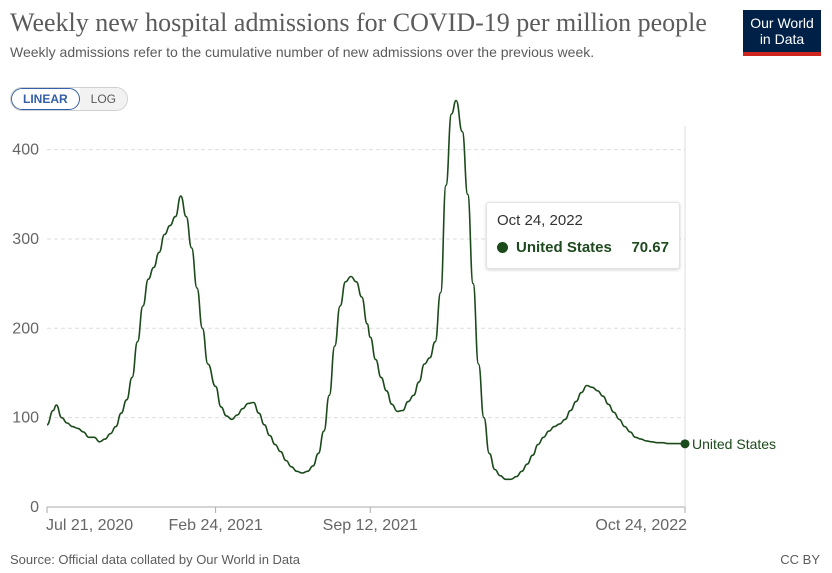 This screenshot has width=832, height=573. I want to click on logo-line-2: in Data, so click(782, 39).